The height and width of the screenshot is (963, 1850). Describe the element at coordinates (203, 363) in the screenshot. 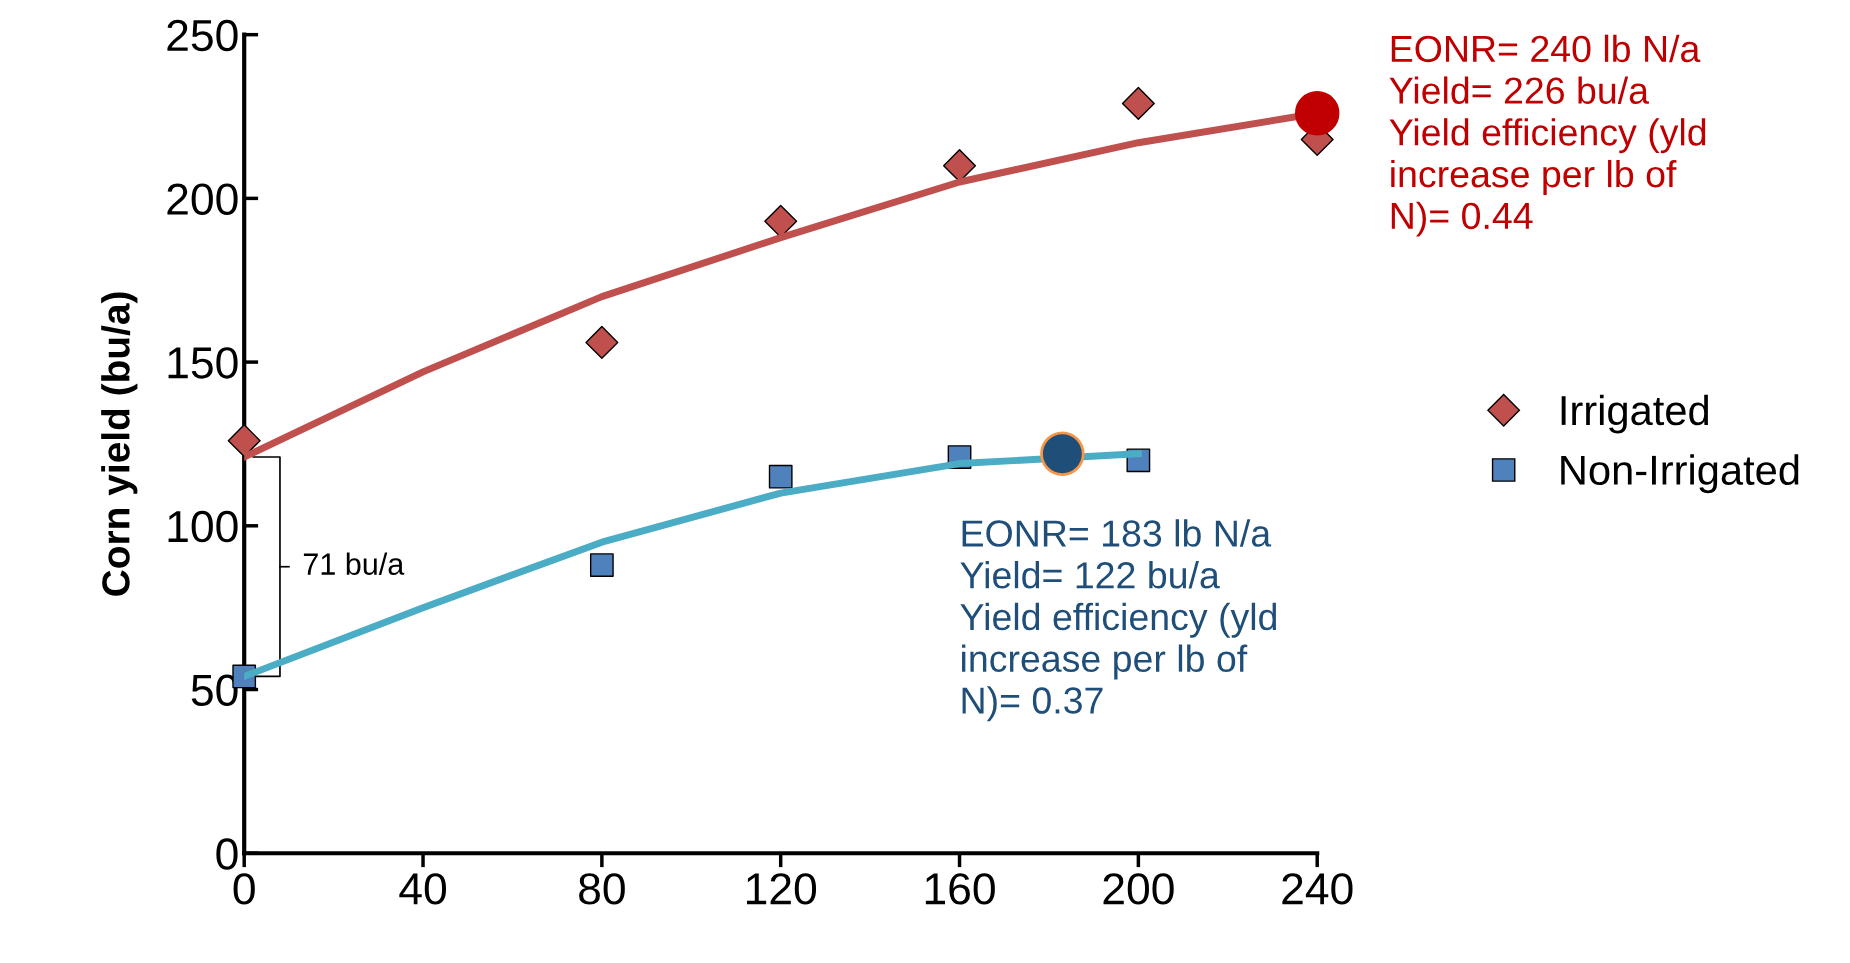

I see `y-tick-label: 150` at that location.